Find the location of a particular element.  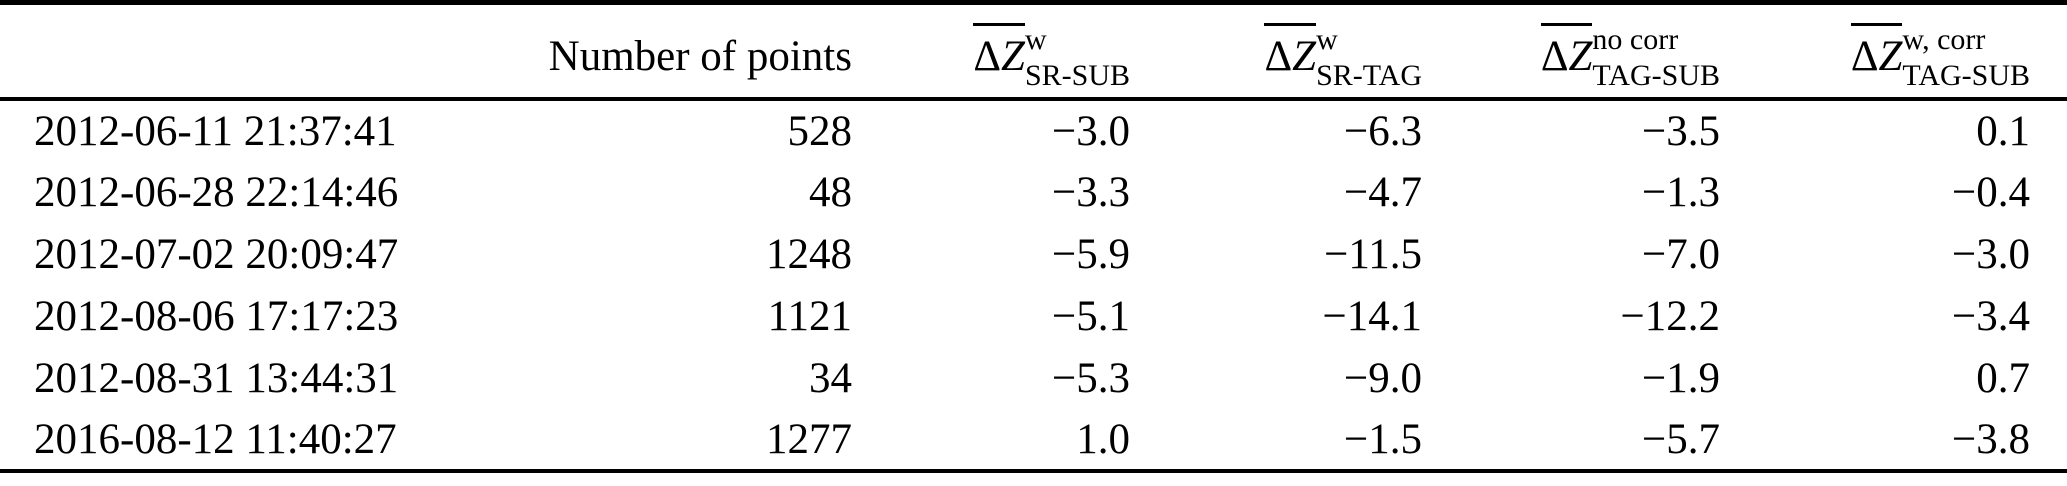

date-cell: 2012-08-31 13:44:31 is located at coordinates (216, 378).